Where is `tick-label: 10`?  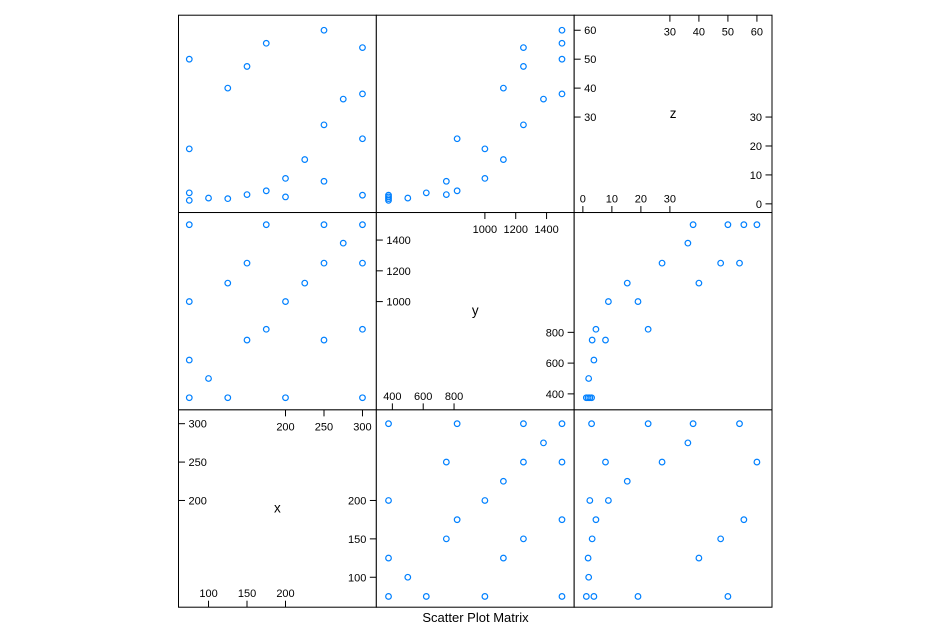 tick-label: 10 is located at coordinates (612, 200).